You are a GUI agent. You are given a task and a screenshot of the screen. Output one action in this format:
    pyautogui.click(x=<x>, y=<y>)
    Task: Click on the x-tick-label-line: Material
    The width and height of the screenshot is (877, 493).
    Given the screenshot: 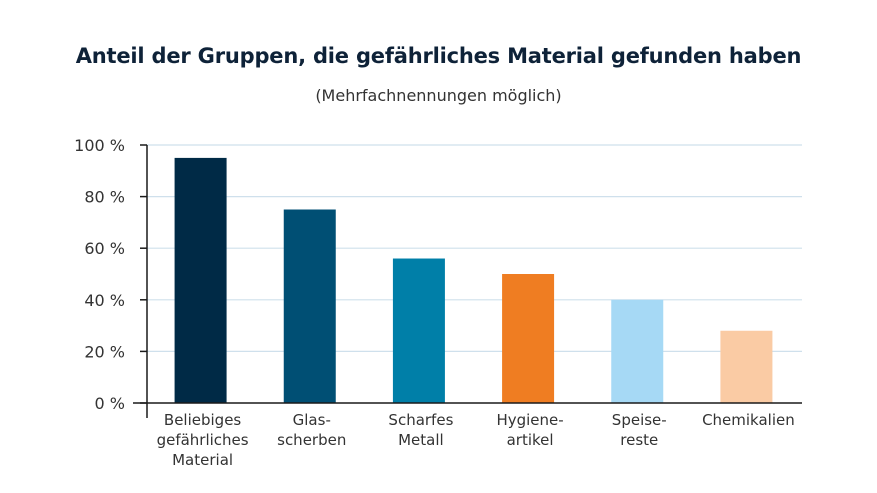 What is the action you would take?
    pyautogui.click(x=202, y=460)
    